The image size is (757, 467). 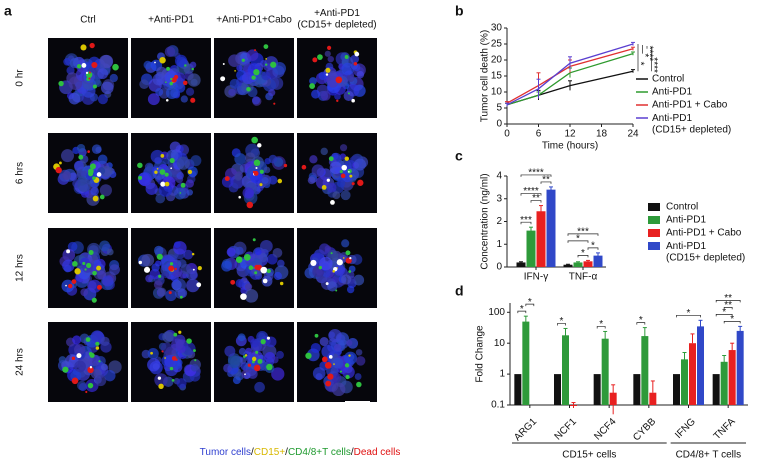 I want to click on x-tick-label: 12, so click(x=570, y=134).